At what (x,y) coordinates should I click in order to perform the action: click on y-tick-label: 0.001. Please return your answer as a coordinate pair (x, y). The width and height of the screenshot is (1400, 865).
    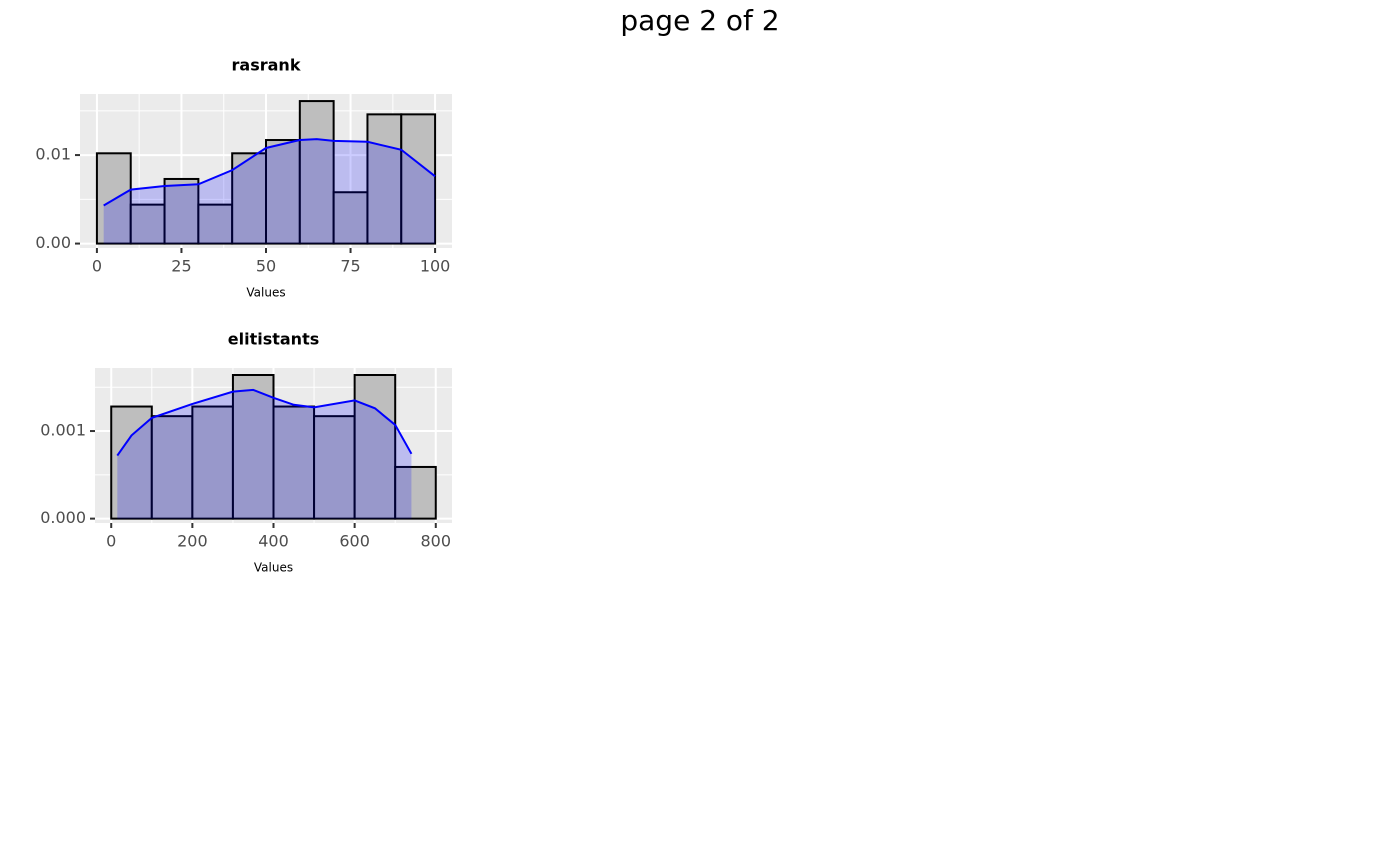
    Looking at the image, I should click on (63, 430).